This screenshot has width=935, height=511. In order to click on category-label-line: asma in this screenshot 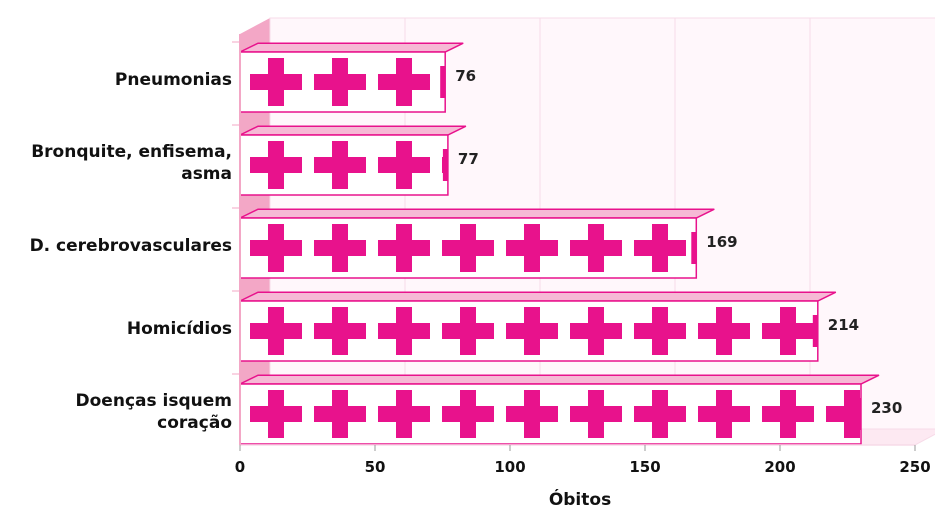, I will do `click(206, 174)`.